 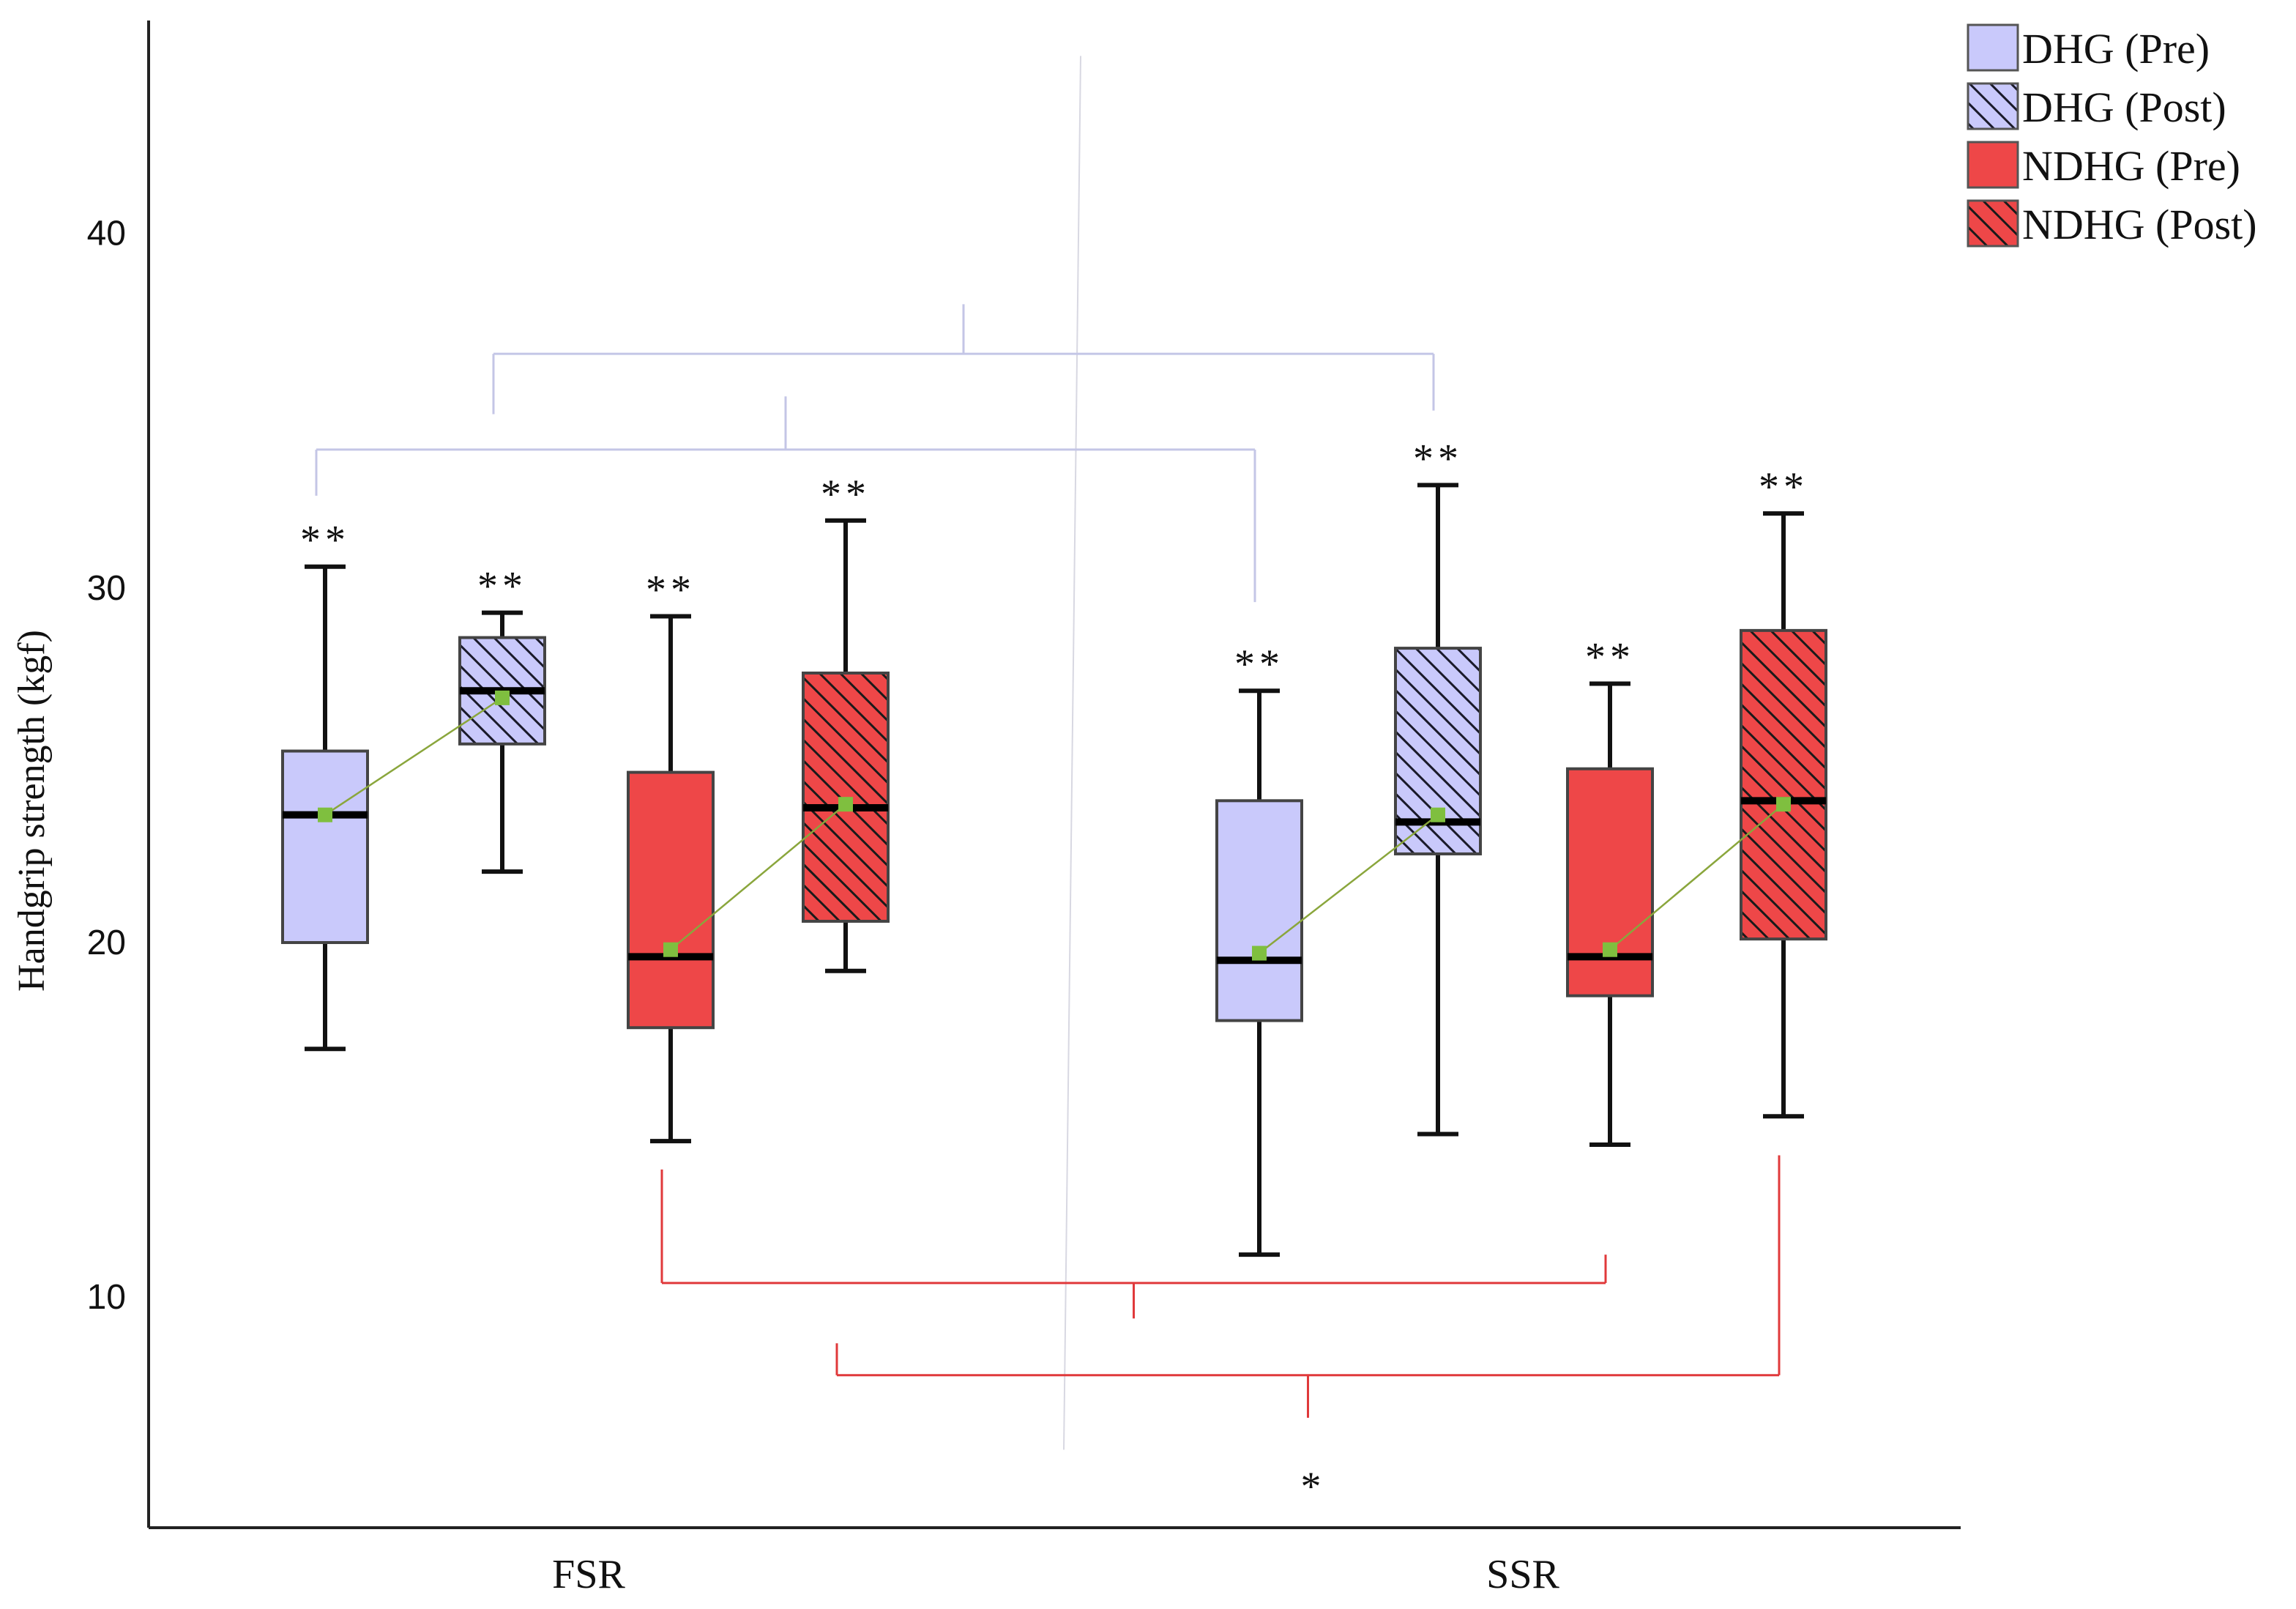 I want to click on box-ssr-dhg-post, so click(x=1438, y=810).